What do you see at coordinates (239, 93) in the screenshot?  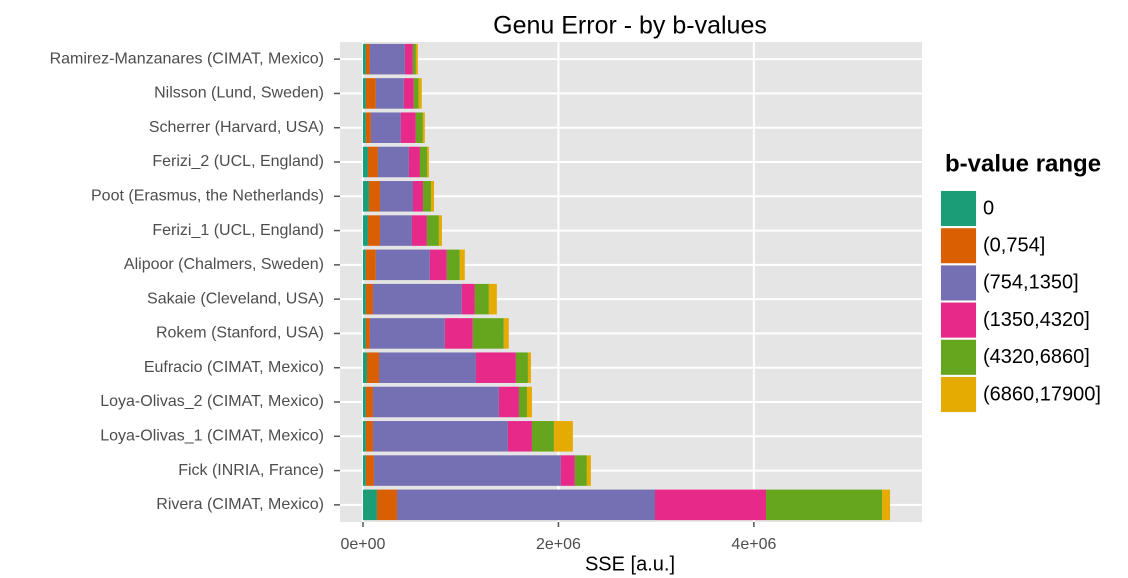 I see `y-tick-label: Nilsson (Lund, Sweden)` at bounding box center [239, 93].